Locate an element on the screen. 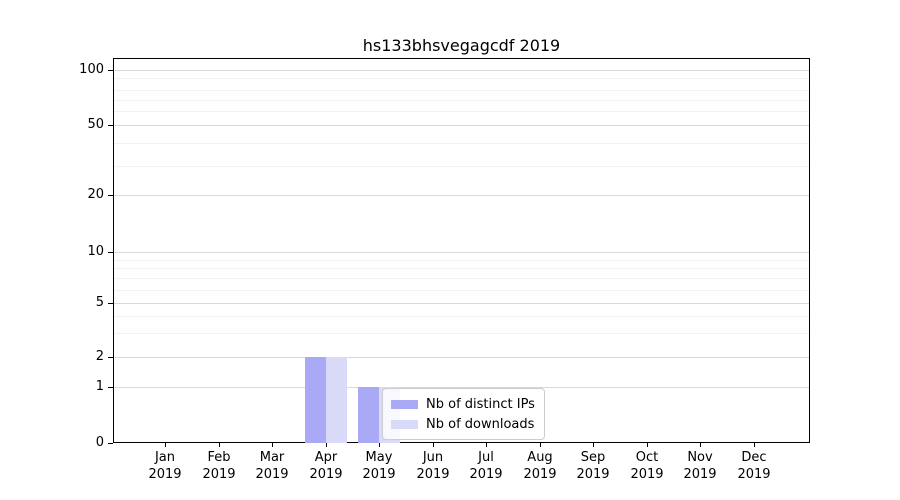  x-tick-label-month: Nov is located at coordinates (700, 457).